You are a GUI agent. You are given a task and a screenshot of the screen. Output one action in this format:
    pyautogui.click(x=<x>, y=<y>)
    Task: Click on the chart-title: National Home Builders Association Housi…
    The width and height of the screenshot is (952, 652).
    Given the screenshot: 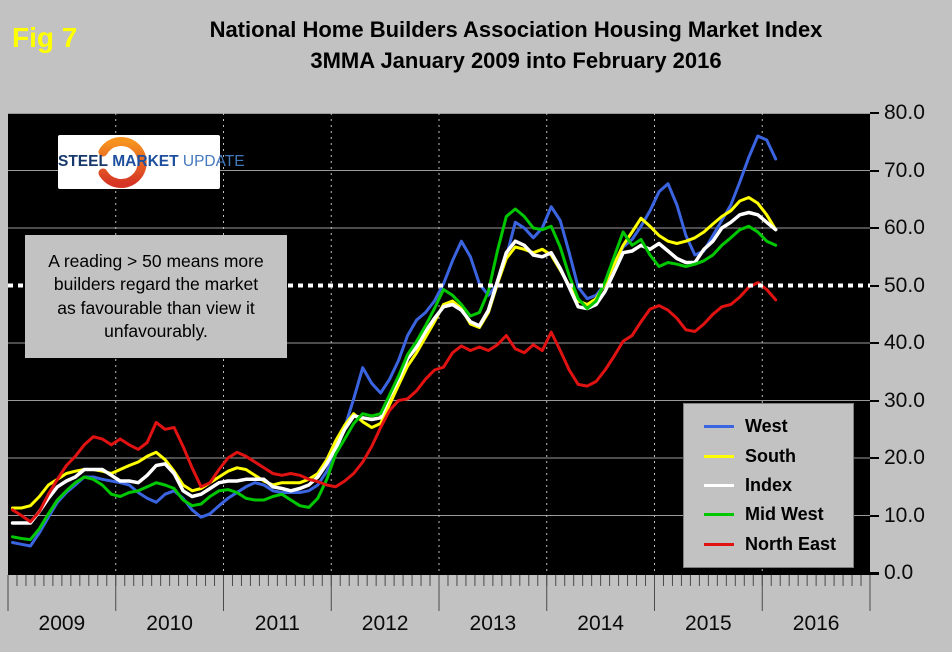 What is the action you would take?
    pyautogui.click(x=516, y=45)
    